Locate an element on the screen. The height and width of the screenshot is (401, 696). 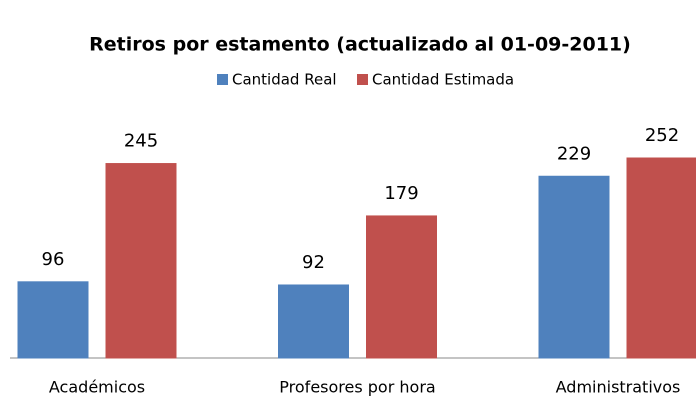
x-tick-label: Académicos is located at coordinates (97, 387).